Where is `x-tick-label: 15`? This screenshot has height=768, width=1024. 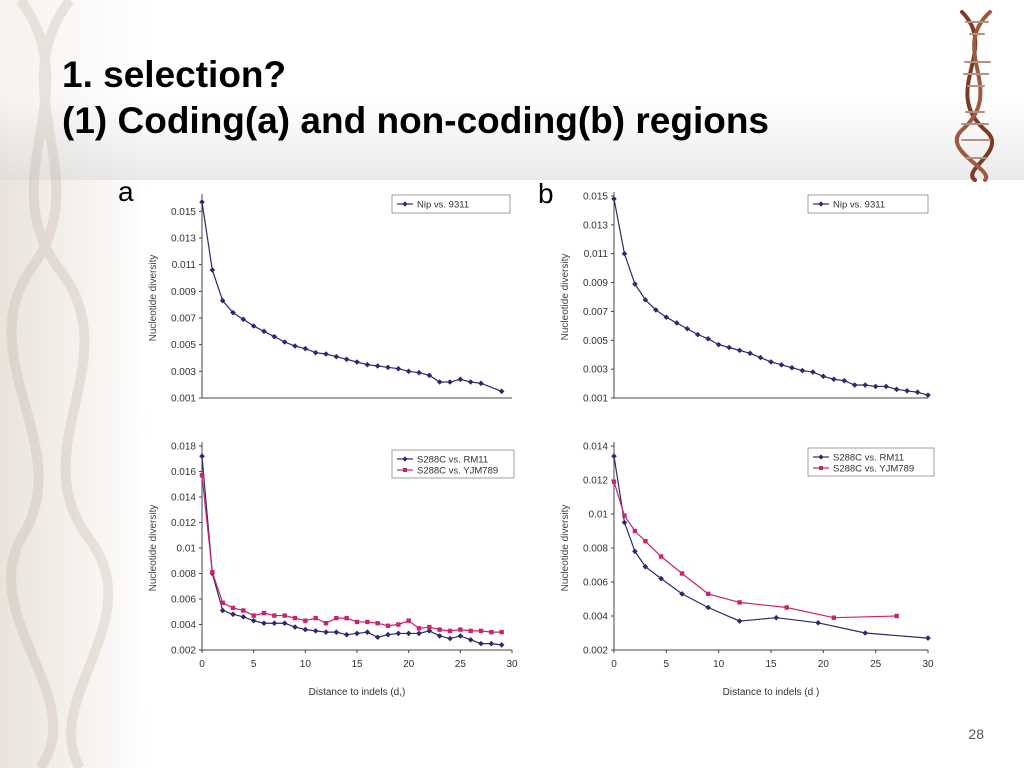
x-tick-label: 15 is located at coordinates (771, 664).